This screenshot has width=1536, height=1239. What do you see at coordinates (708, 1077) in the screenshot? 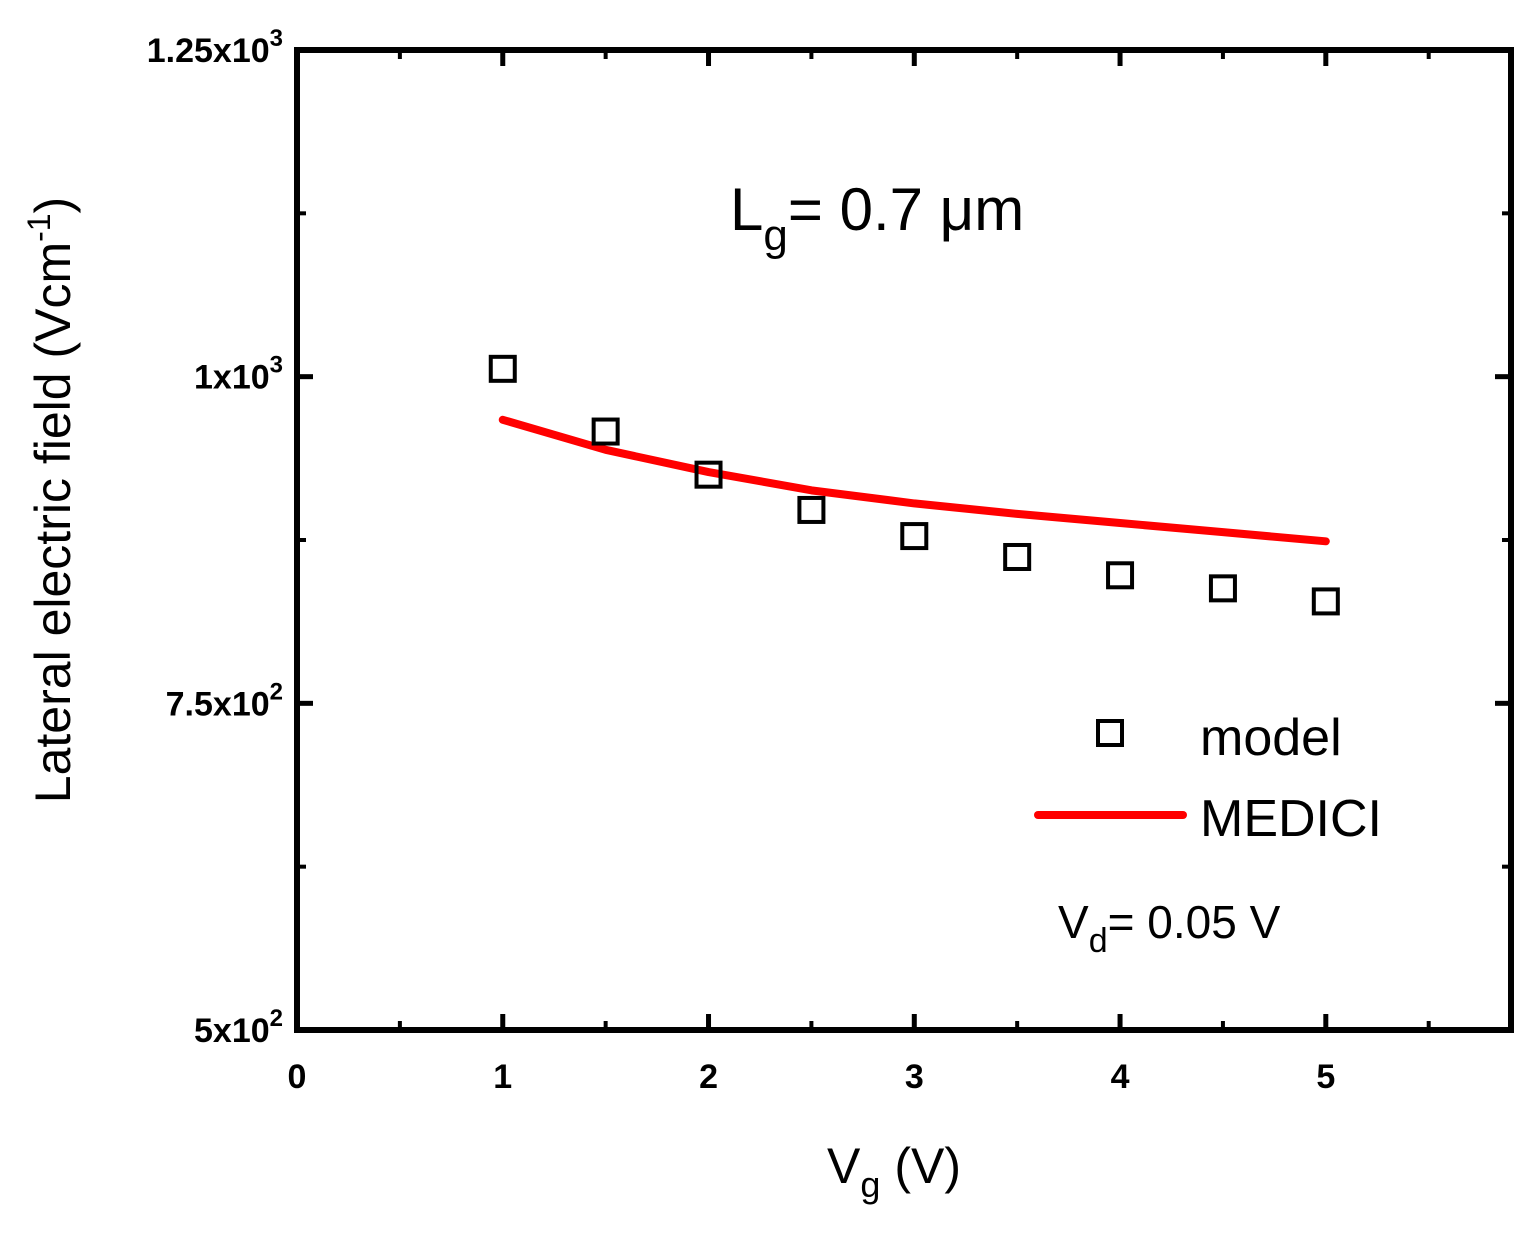
I see `x-tick-label: 2` at bounding box center [708, 1077].